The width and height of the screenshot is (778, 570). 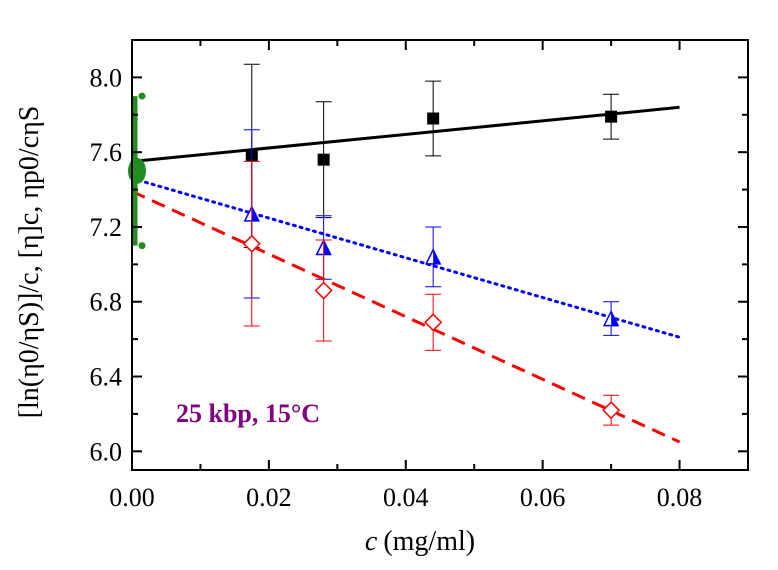 What do you see at coordinates (106, 377) in the screenshot?
I see `y-tick-label: 6.4` at bounding box center [106, 377].